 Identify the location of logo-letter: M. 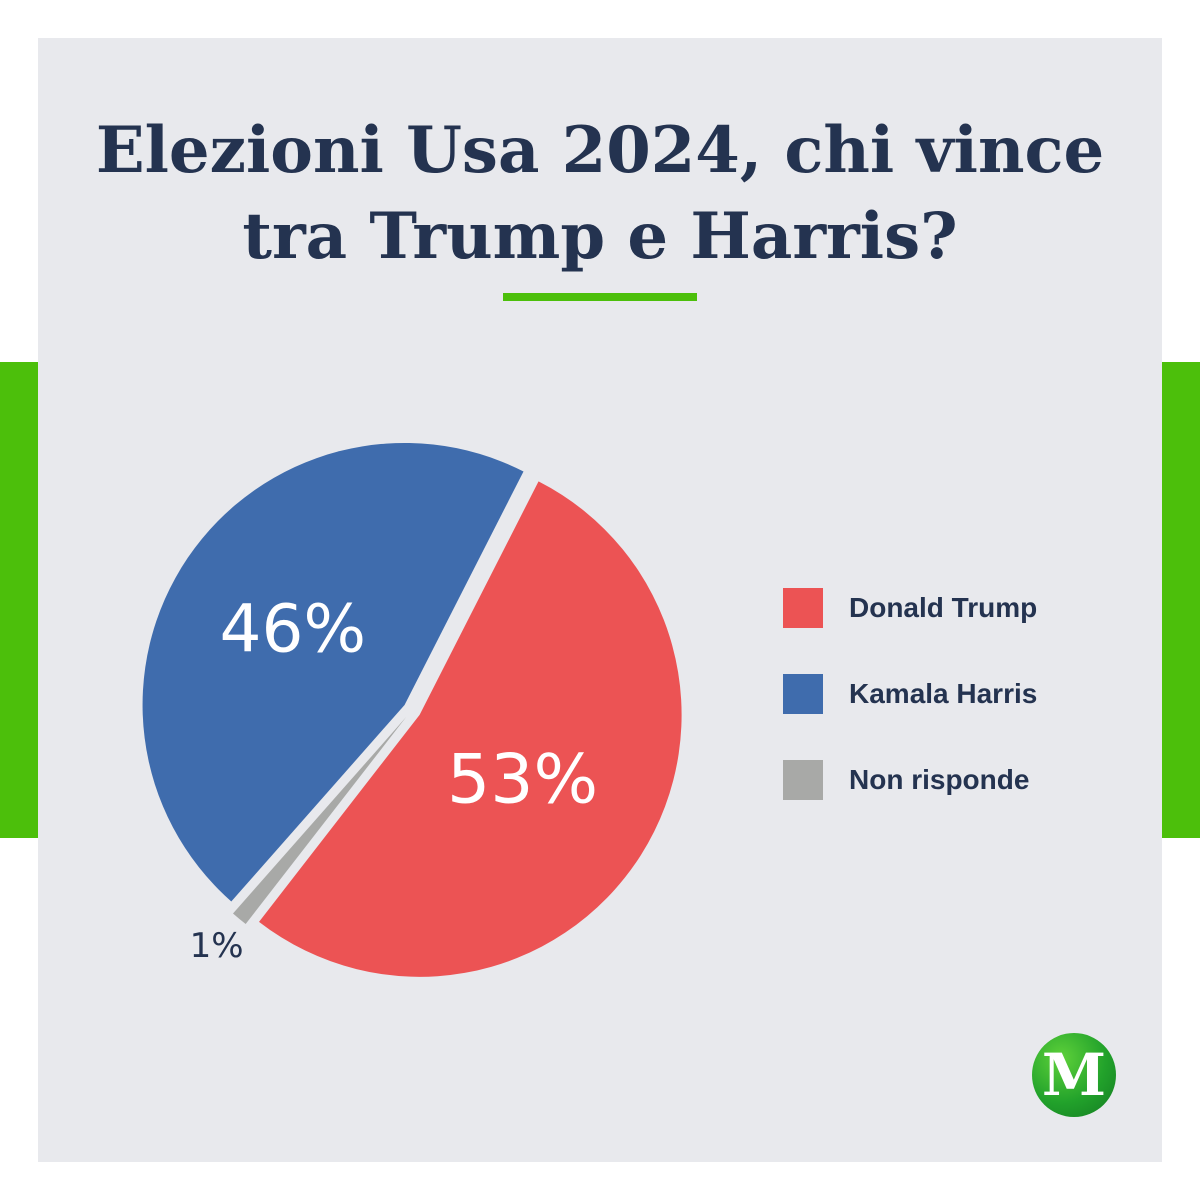
(1074, 1075).